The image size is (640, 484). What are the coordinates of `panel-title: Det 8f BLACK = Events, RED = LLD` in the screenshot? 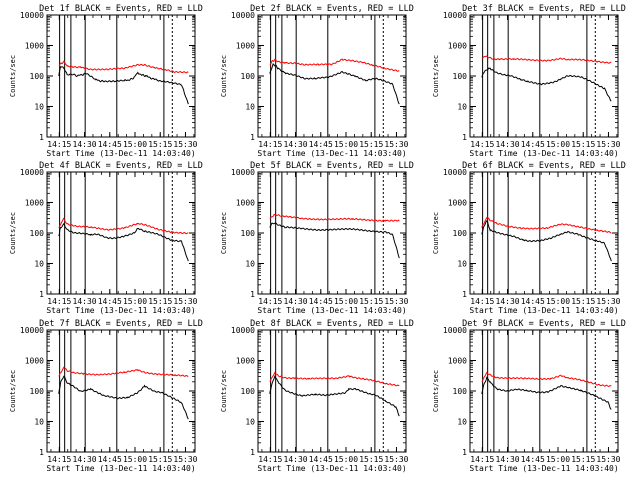 It's located at (332, 324).